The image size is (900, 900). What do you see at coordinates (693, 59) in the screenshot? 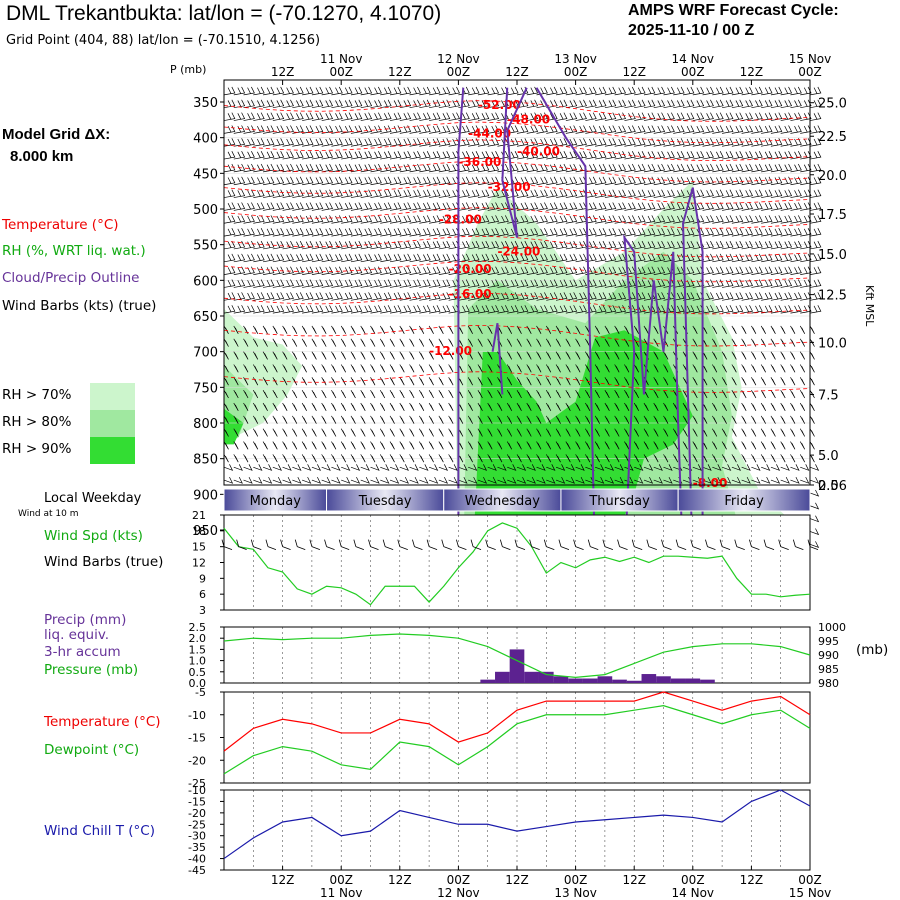
I see `top-date-label: 14 Nov` at bounding box center [693, 59].